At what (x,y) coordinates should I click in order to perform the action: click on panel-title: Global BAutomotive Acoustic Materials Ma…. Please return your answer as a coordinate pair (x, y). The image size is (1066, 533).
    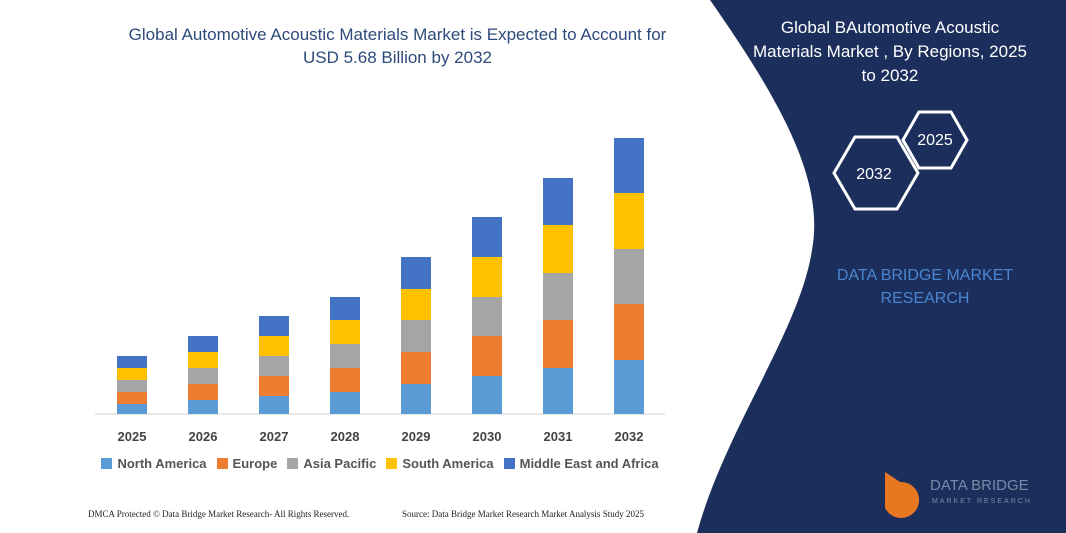
    Looking at the image, I should click on (889, 51).